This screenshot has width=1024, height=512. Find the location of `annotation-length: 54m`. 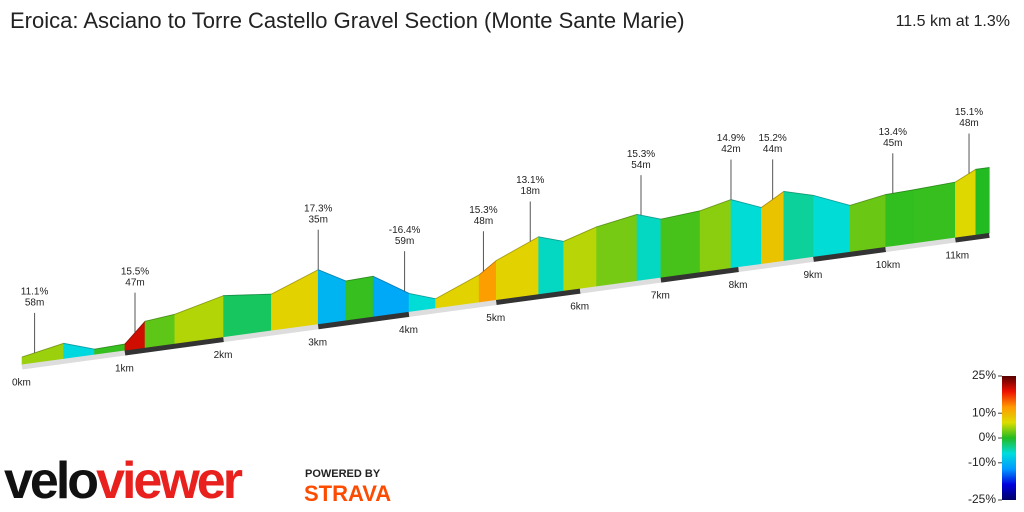

annotation-length: 54m is located at coordinates (640, 165).